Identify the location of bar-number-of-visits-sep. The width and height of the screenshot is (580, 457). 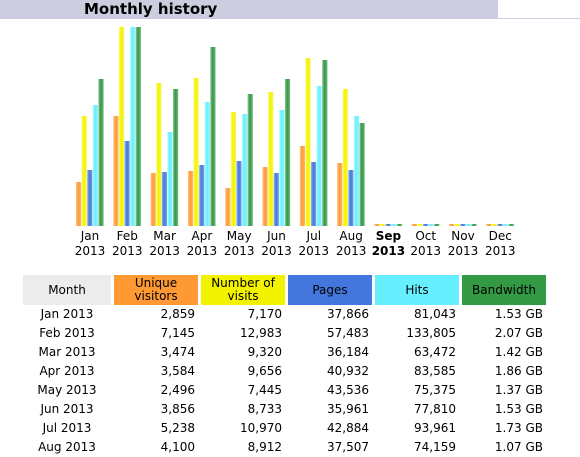
(383, 225).